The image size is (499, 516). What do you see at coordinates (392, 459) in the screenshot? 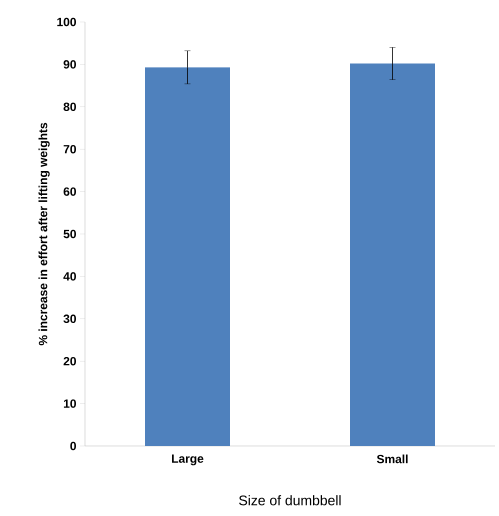
I see `x-tick-label: Small` at bounding box center [392, 459].